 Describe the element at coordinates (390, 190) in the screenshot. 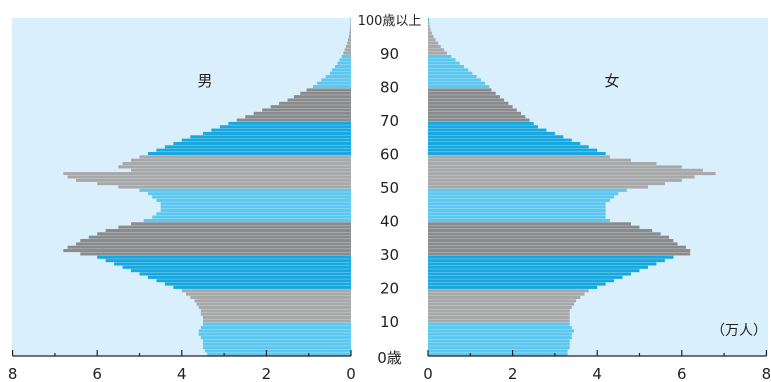

I see `age-labels: 0歳 10 20 30 40 50 60 70 80 90 100歳以上` at that location.